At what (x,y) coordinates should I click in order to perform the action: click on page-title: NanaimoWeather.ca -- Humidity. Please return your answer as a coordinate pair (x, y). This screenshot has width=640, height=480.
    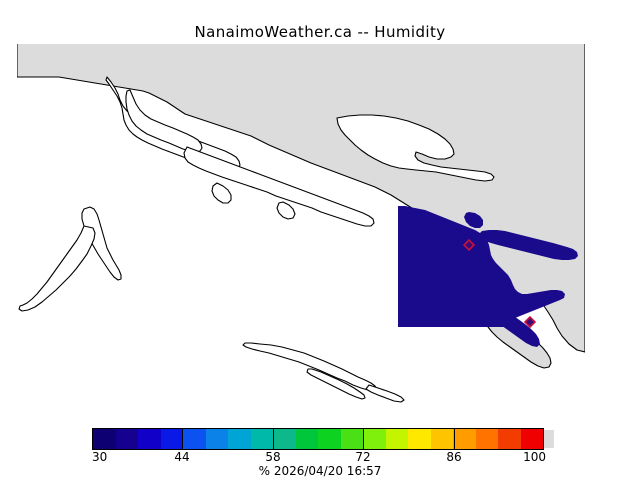
    Looking at the image, I should click on (320, 32).